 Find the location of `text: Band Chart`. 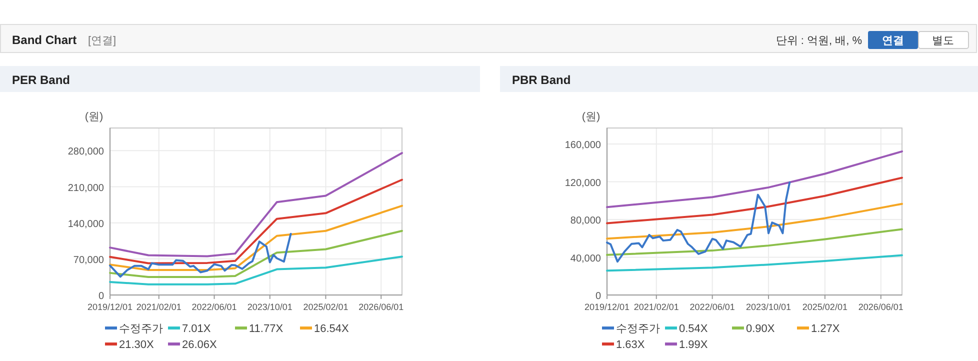

text: Band Chart is located at coordinates (44, 40).